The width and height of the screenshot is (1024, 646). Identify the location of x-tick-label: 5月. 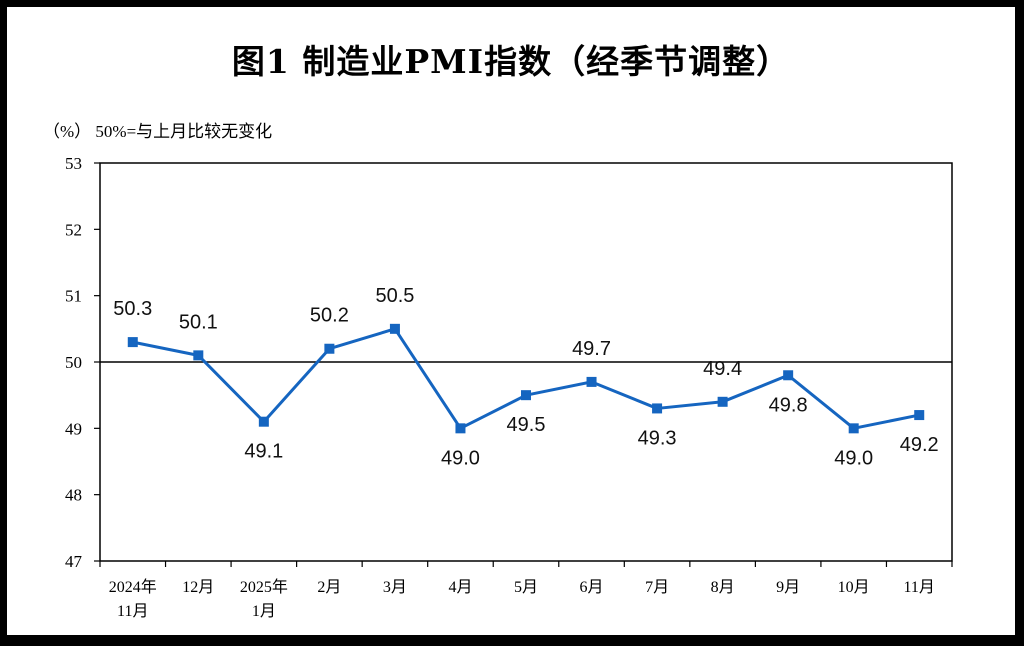
(526, 587).